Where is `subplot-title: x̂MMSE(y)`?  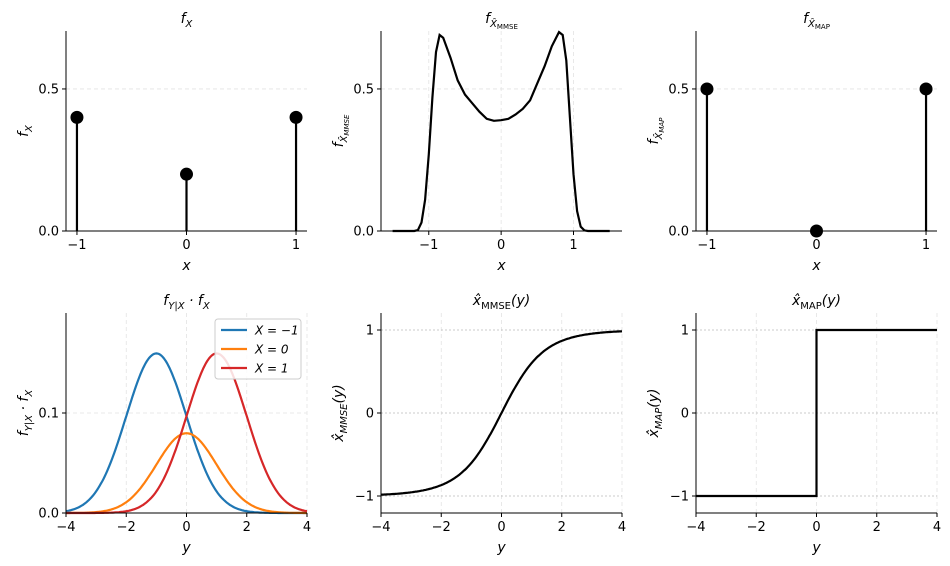
subplot-title: x̂MMSE(y) is located at coordinates (501, 302).